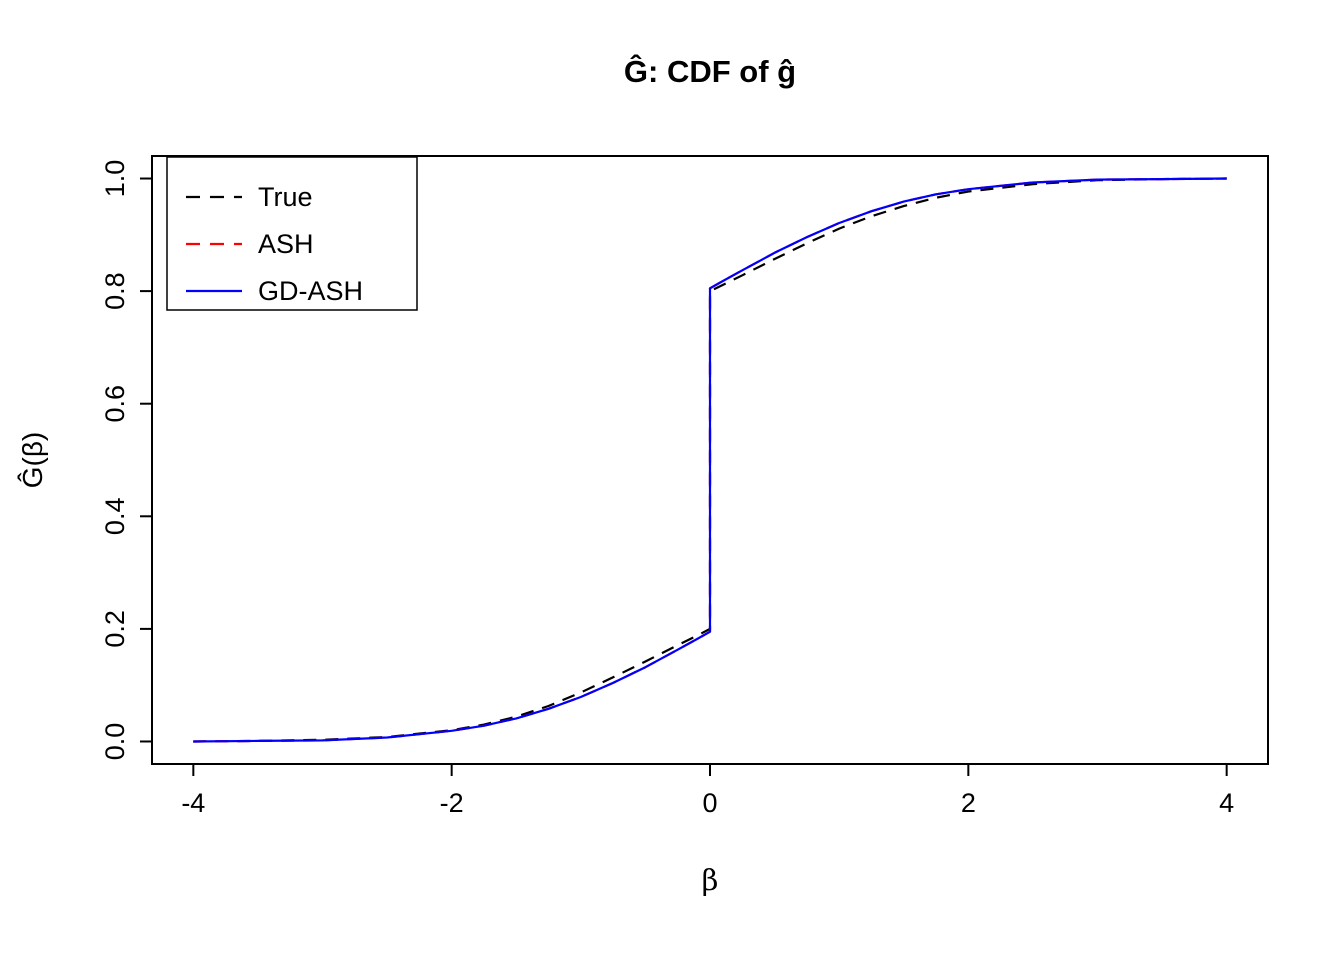 The height and width of the screenshot is (960, 1344). Describe the element at coordinates (709, 803) in the screenshot. I see `x-tick-label: 0` at that location.